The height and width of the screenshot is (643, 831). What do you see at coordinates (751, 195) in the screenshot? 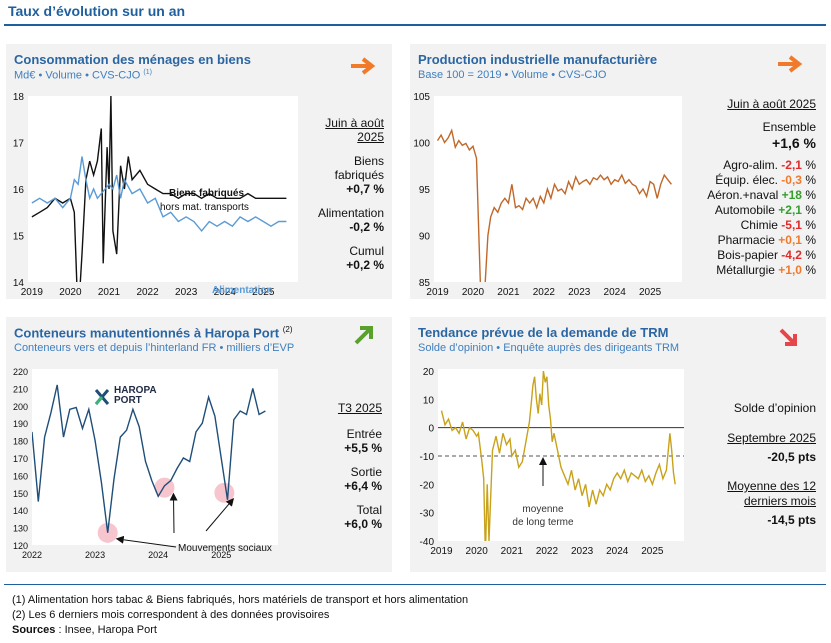
I see `prod-sector-row: Aéron.+naval +18 %` at bounding box center [751, 195].